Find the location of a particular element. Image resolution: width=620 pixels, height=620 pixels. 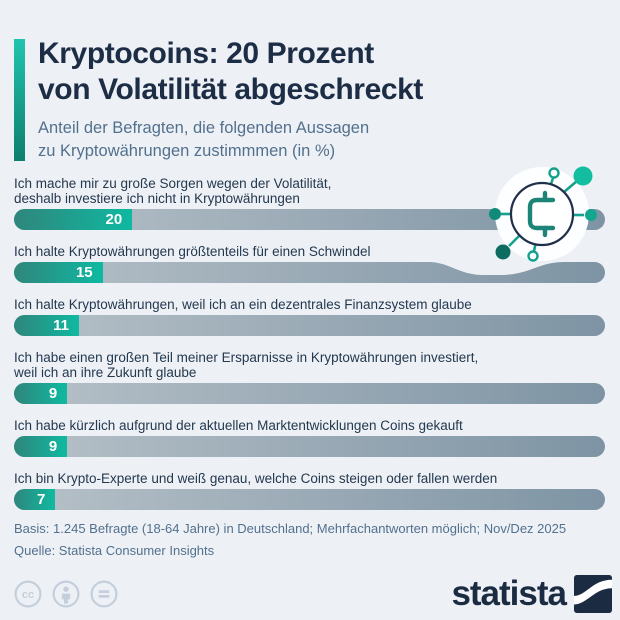

statista-logo: statista is located at coordinates (531, 594).